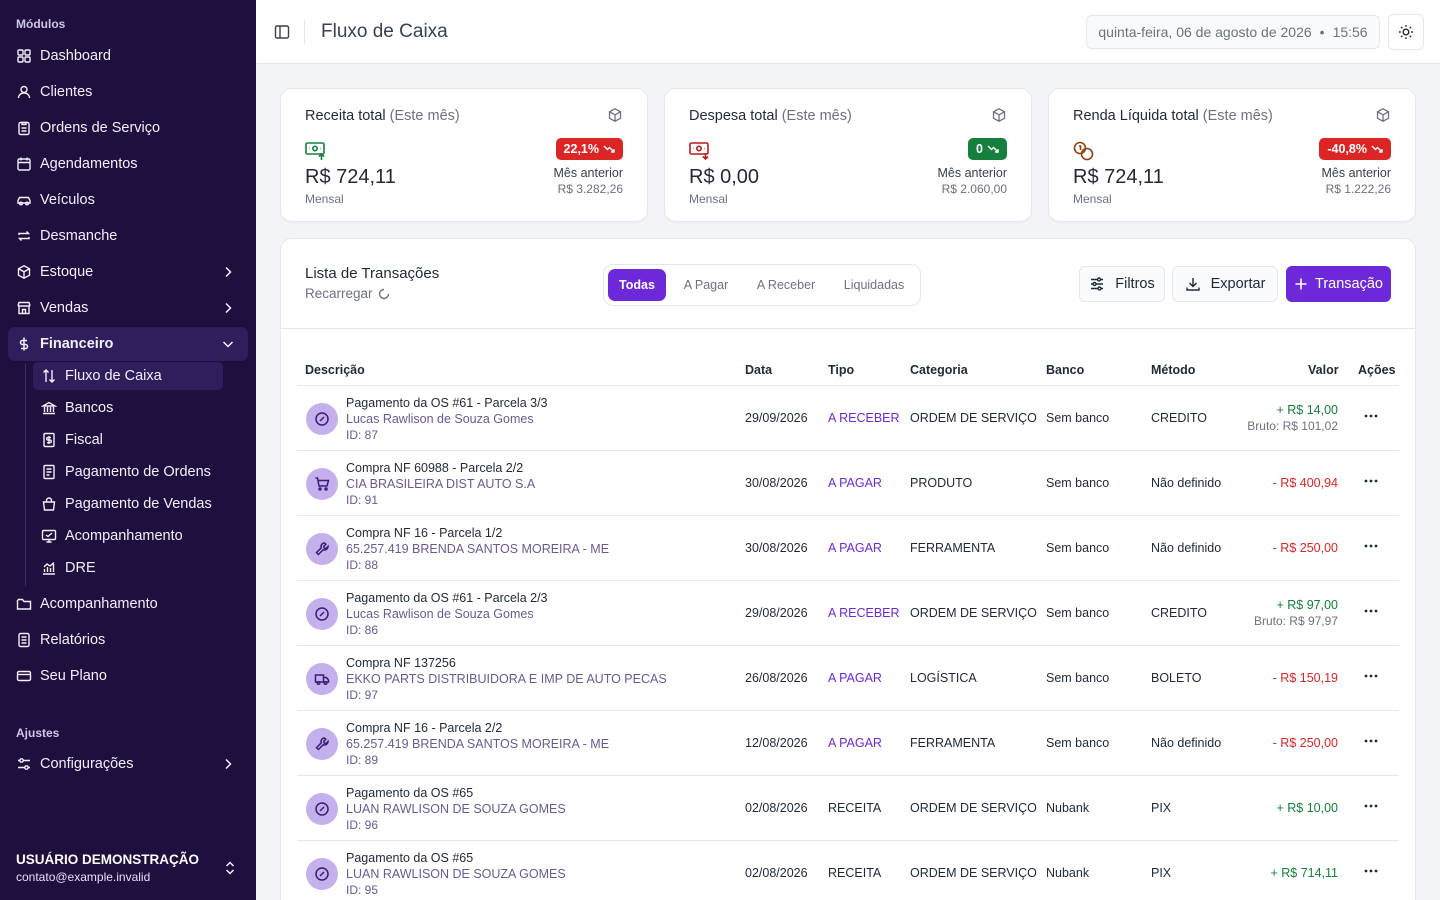 The image size is (1440, 900). I want to click on card-period: (Este mês), so click(1237, 116).